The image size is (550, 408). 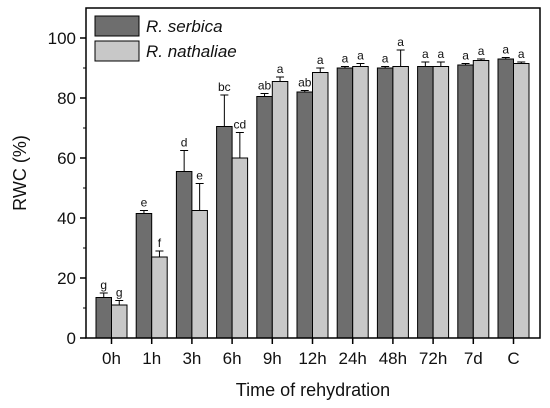 What do you see at coordinates (385, 203) in the screenshot?
I see `bar-serbica-48h` at bounding box center [385, 203].